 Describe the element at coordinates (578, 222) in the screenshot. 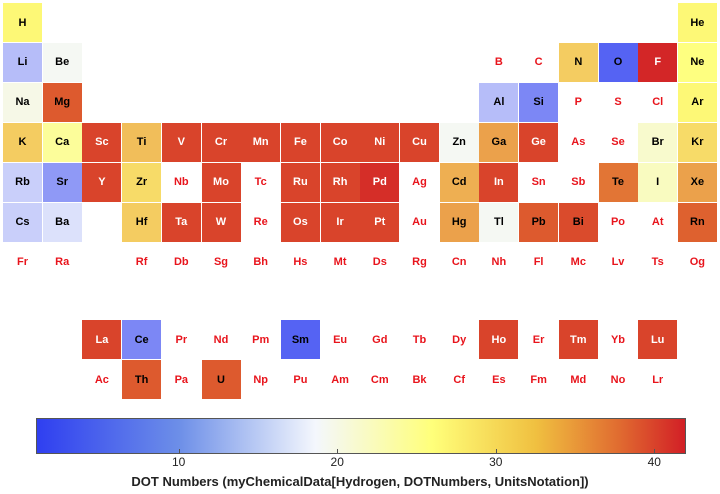

I see `element-cell-bi: Bi` at that location.